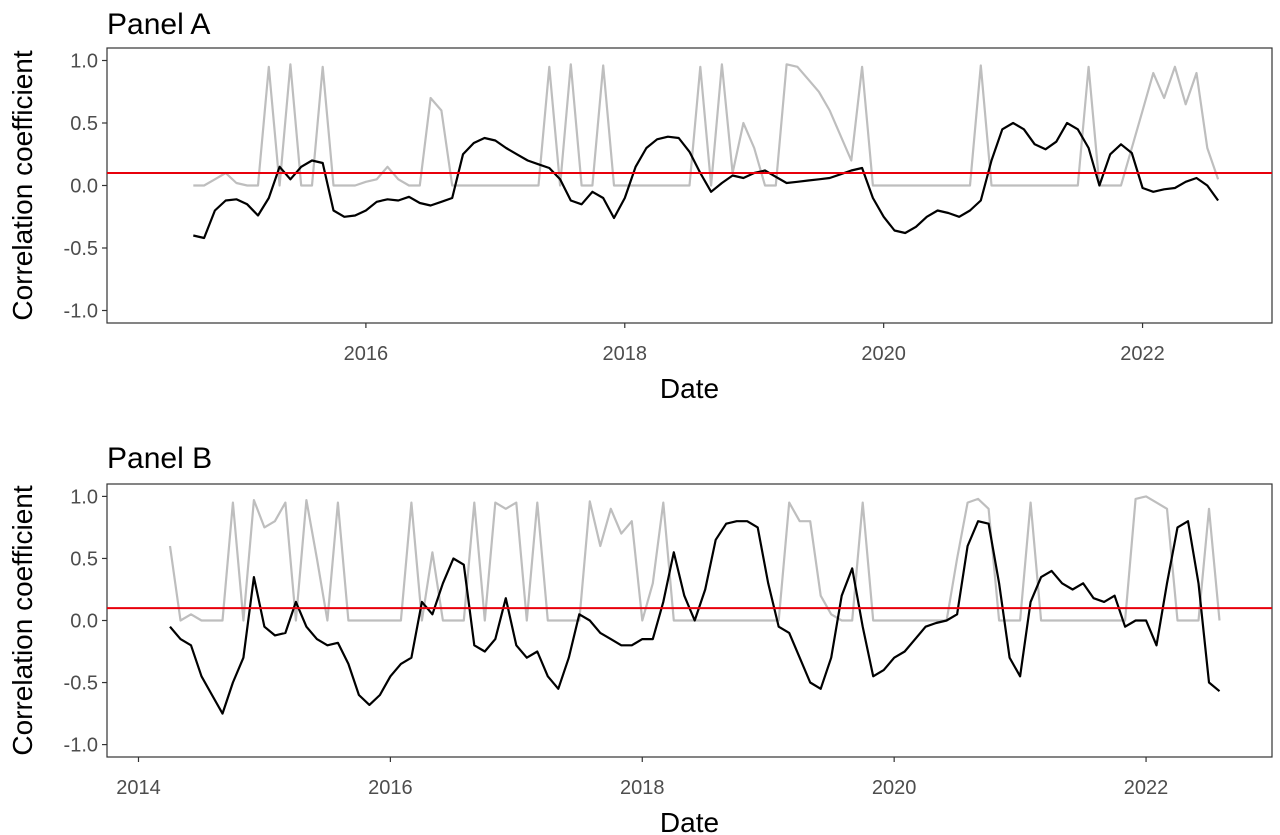 This screenshot has width=1280, height=835. I want to click on x-tick-label: 2014, so click(138, 788).